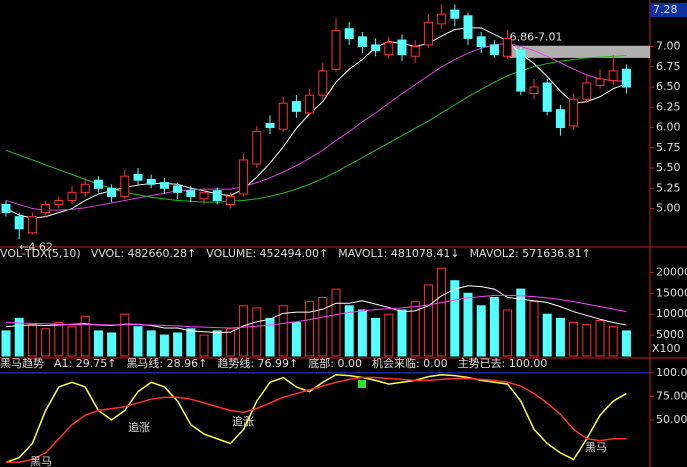 The width and height of the screenshot is (687, 467). I want to click on y-tick-label: 6.75, so click(668, 66).